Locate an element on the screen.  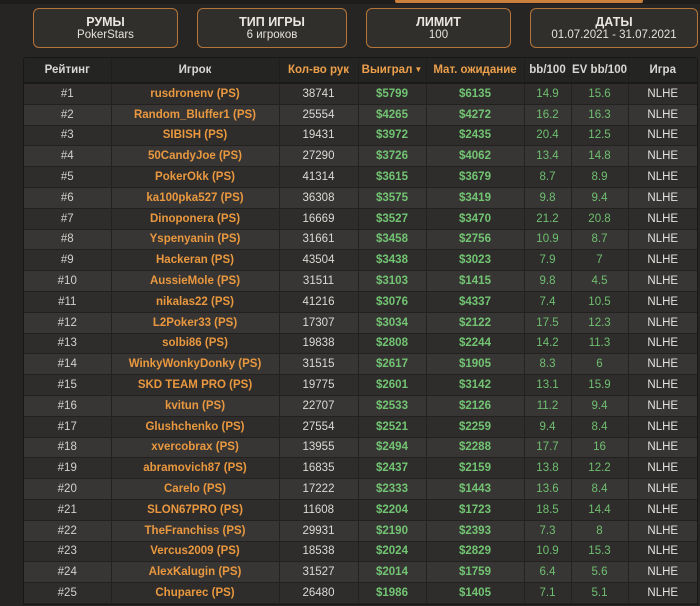
cell-expectation: $2393 is located at coordinates (475, 531).